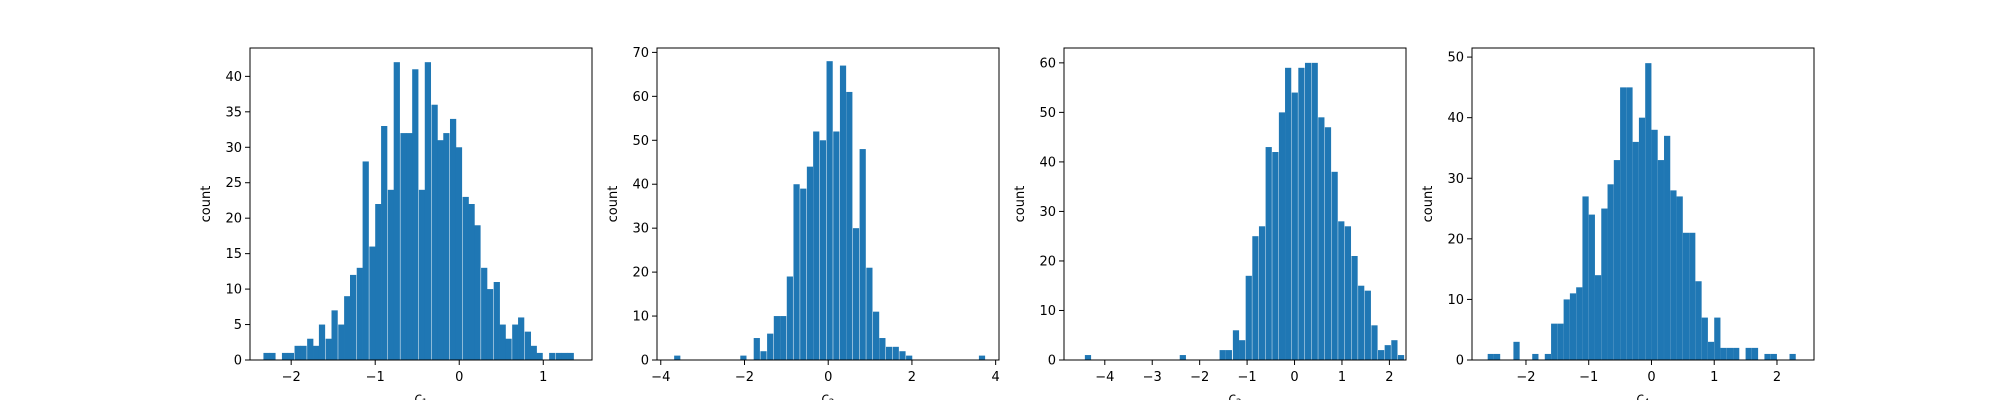 Image resolution: width=2000 pixels, height=404 pixels. Describe the element at coordinates (1294, 377) in the screenshot. I see `x-tick-label: 0` at that location.